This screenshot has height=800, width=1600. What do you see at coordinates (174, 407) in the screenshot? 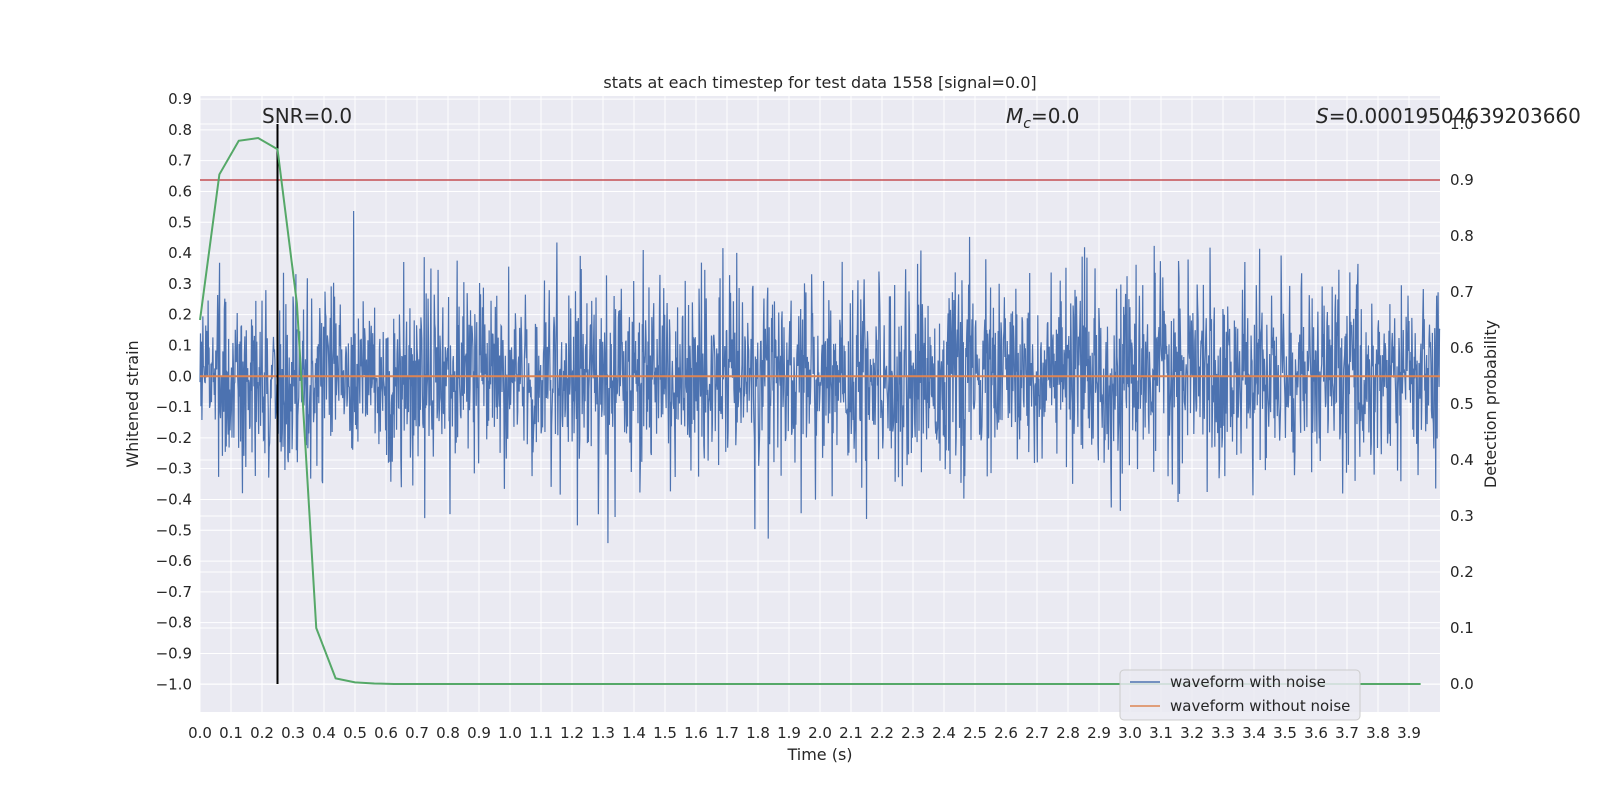
I see `y-tick-label: −0.1` at bounding box center [174, 407].